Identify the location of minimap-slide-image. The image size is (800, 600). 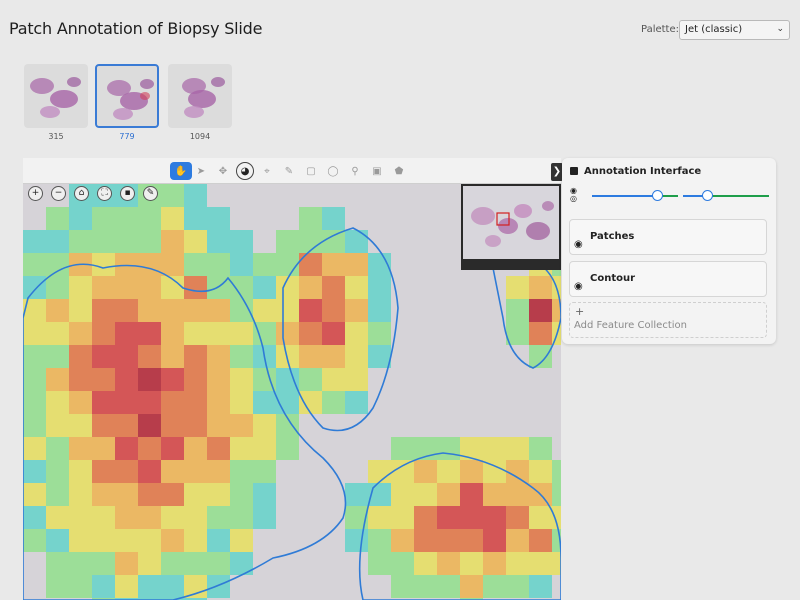
(511, 222).